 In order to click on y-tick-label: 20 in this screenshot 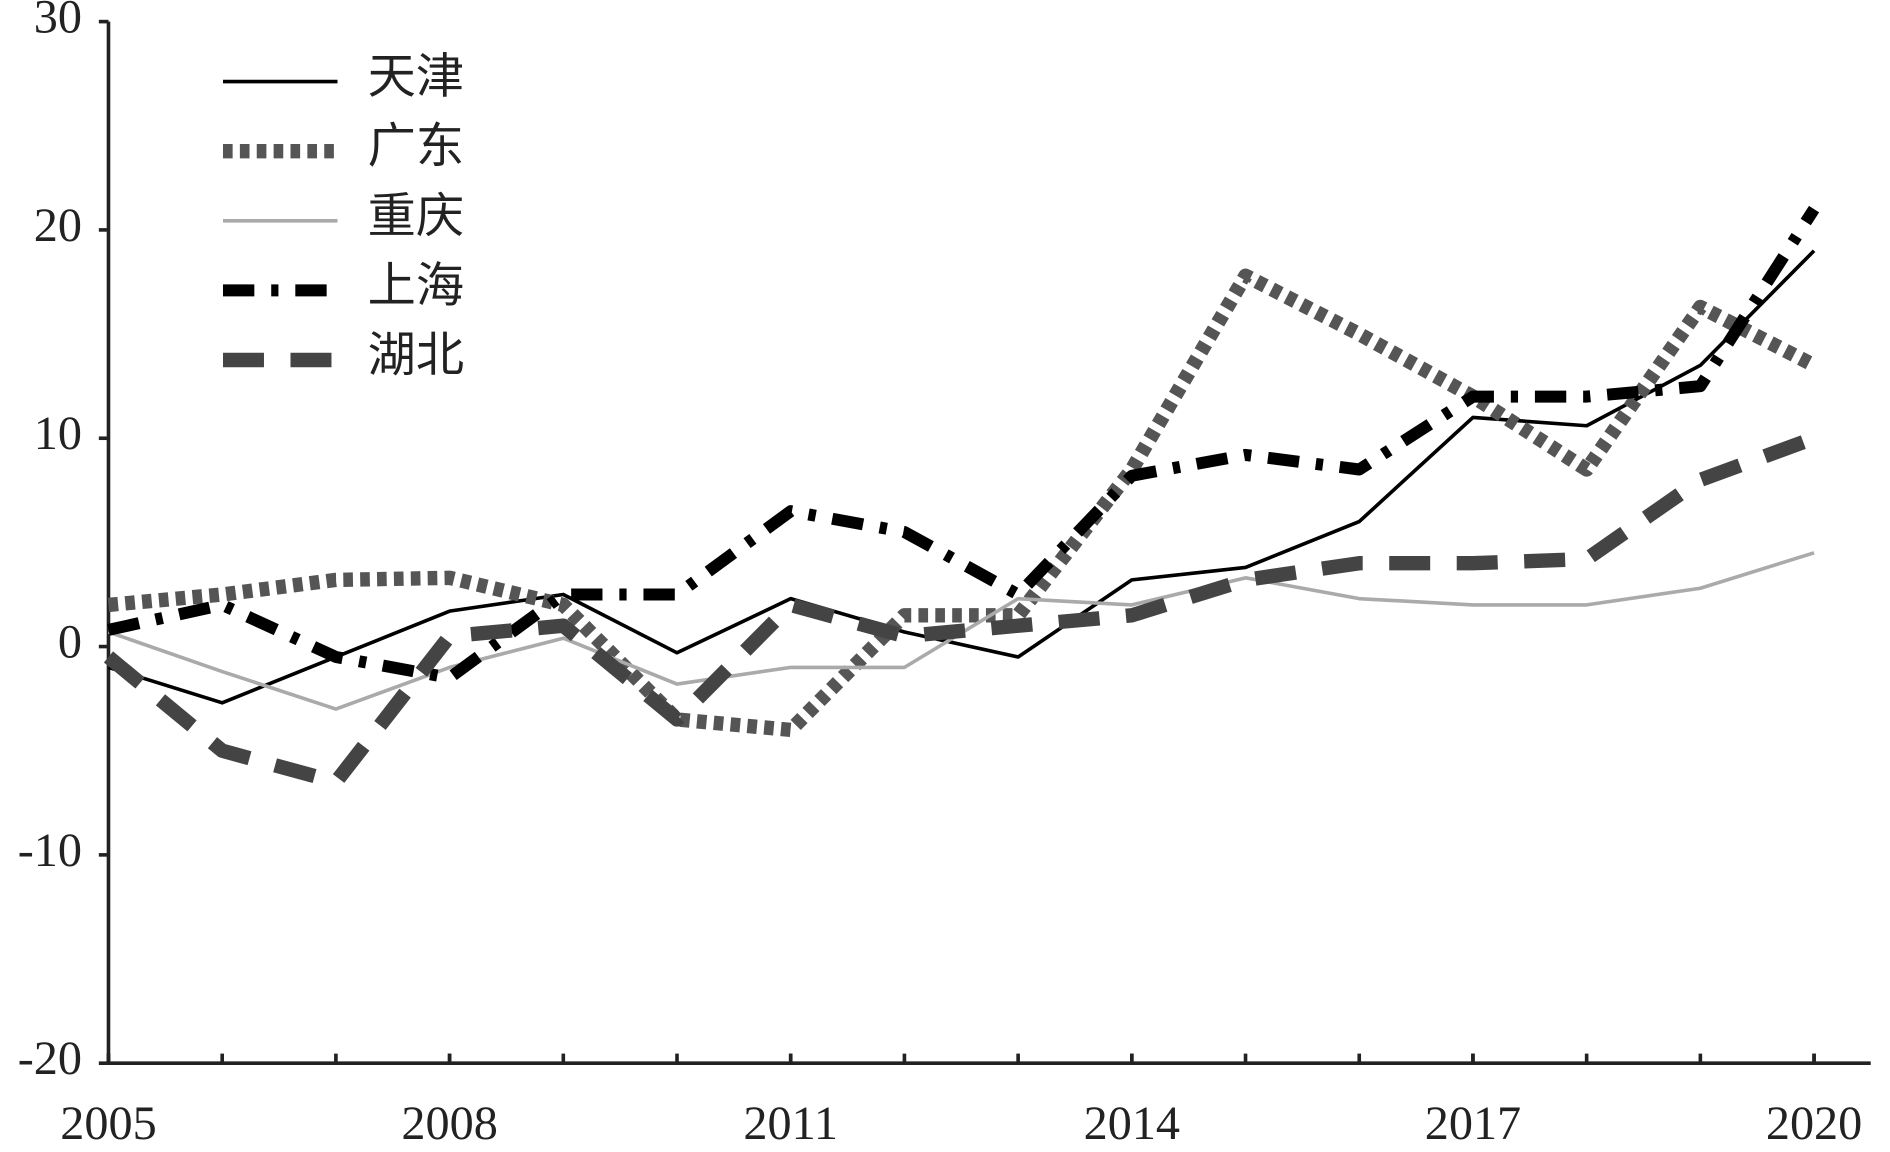, I will do `click(58, 225)`.